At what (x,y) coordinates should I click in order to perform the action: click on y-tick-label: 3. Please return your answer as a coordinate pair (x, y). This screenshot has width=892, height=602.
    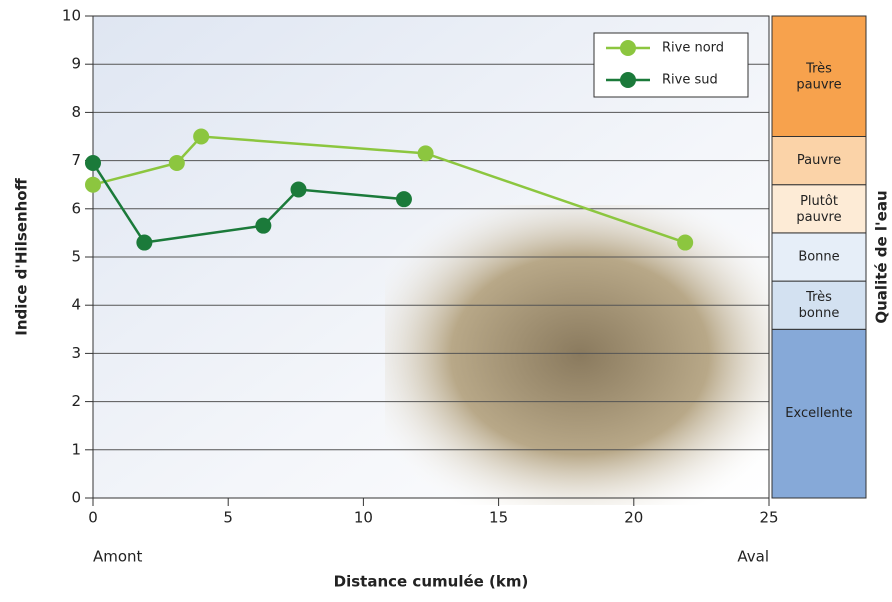
    Looking at the image, I should click on (76, 353).